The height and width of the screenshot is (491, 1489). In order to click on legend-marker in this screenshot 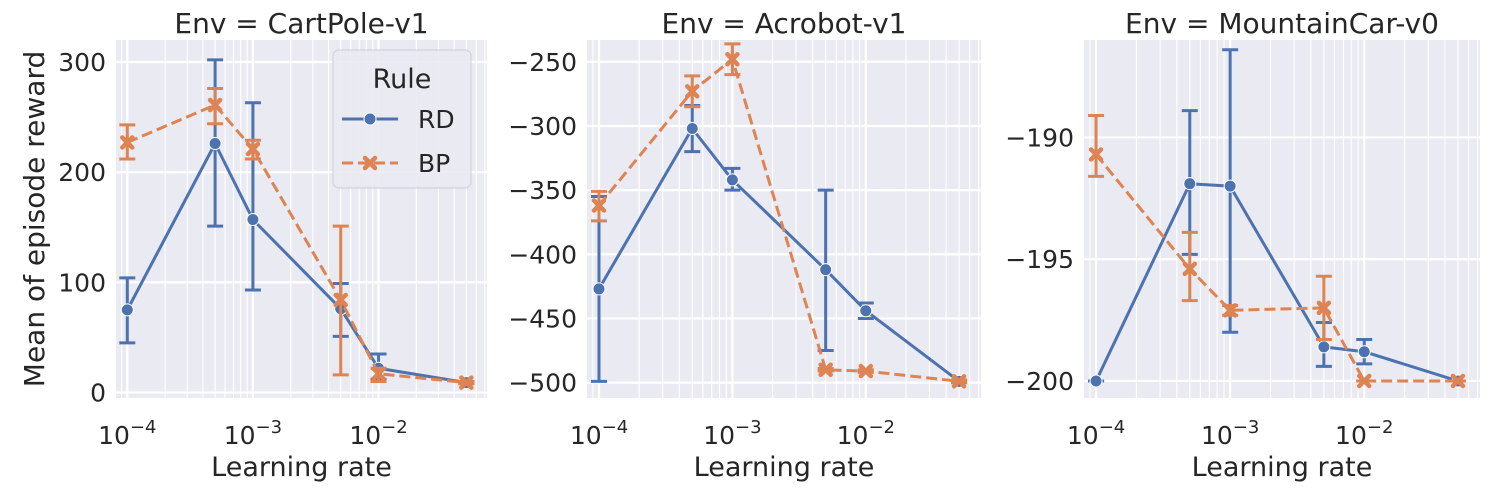, I will do `click(370, 119)`.